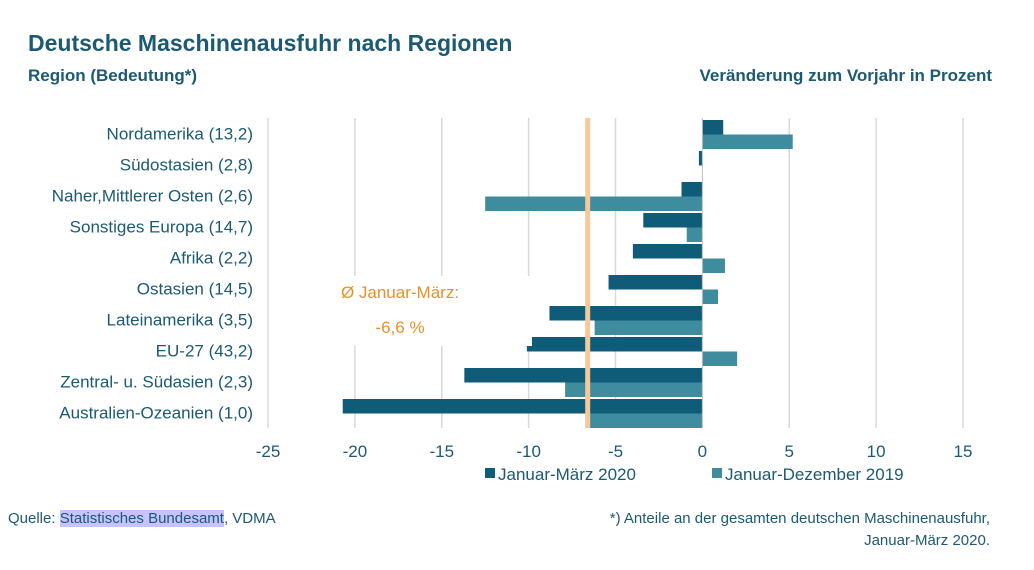 The width and height of the screenshot is (1034, 570). I want to click on category-axis-title: Region (Bedeutung*), so click(113, 75).